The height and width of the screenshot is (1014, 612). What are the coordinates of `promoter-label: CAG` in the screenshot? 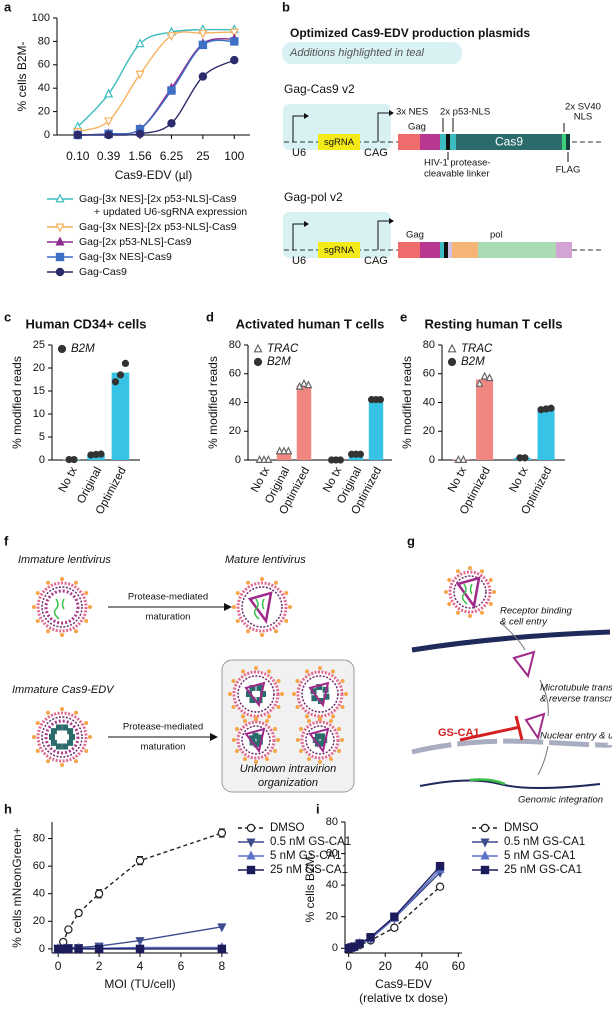 It's located at (376, 153).